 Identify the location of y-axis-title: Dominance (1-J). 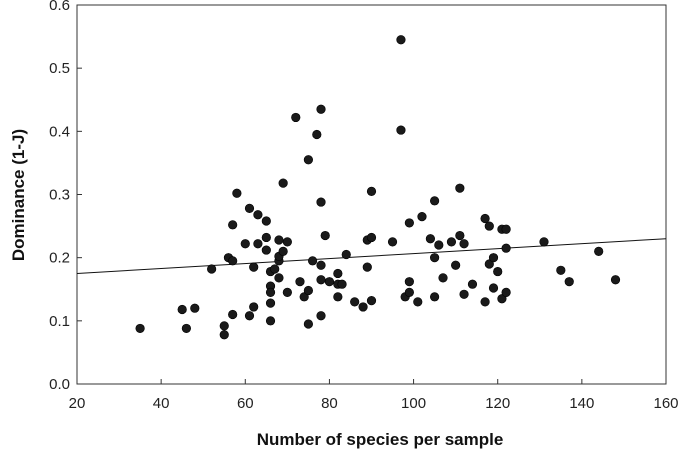
(18, 195).